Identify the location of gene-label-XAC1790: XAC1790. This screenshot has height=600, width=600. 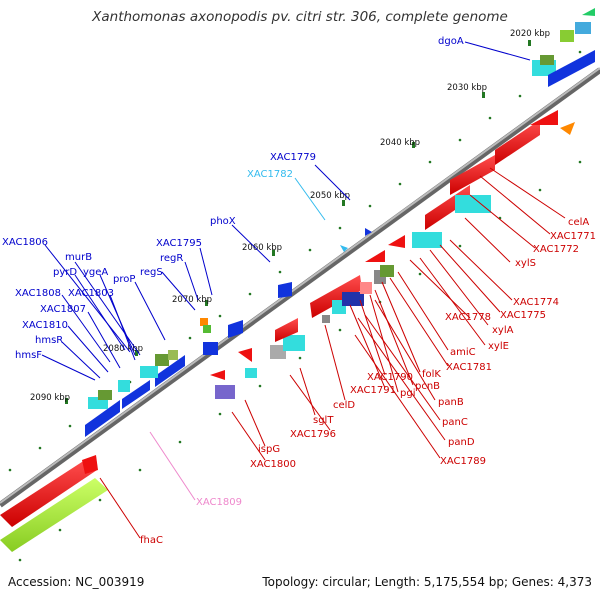
(390, 377).